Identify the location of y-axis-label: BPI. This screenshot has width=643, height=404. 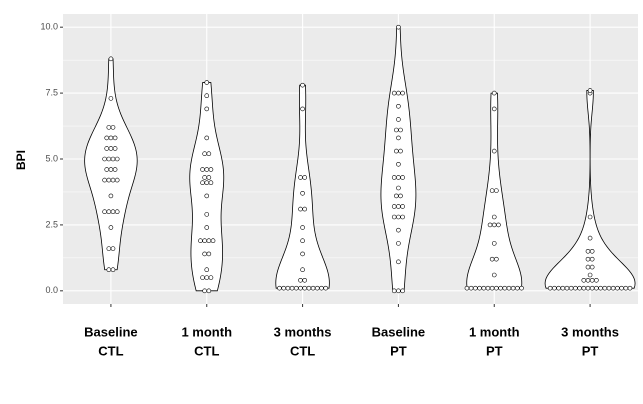
(21, 160).